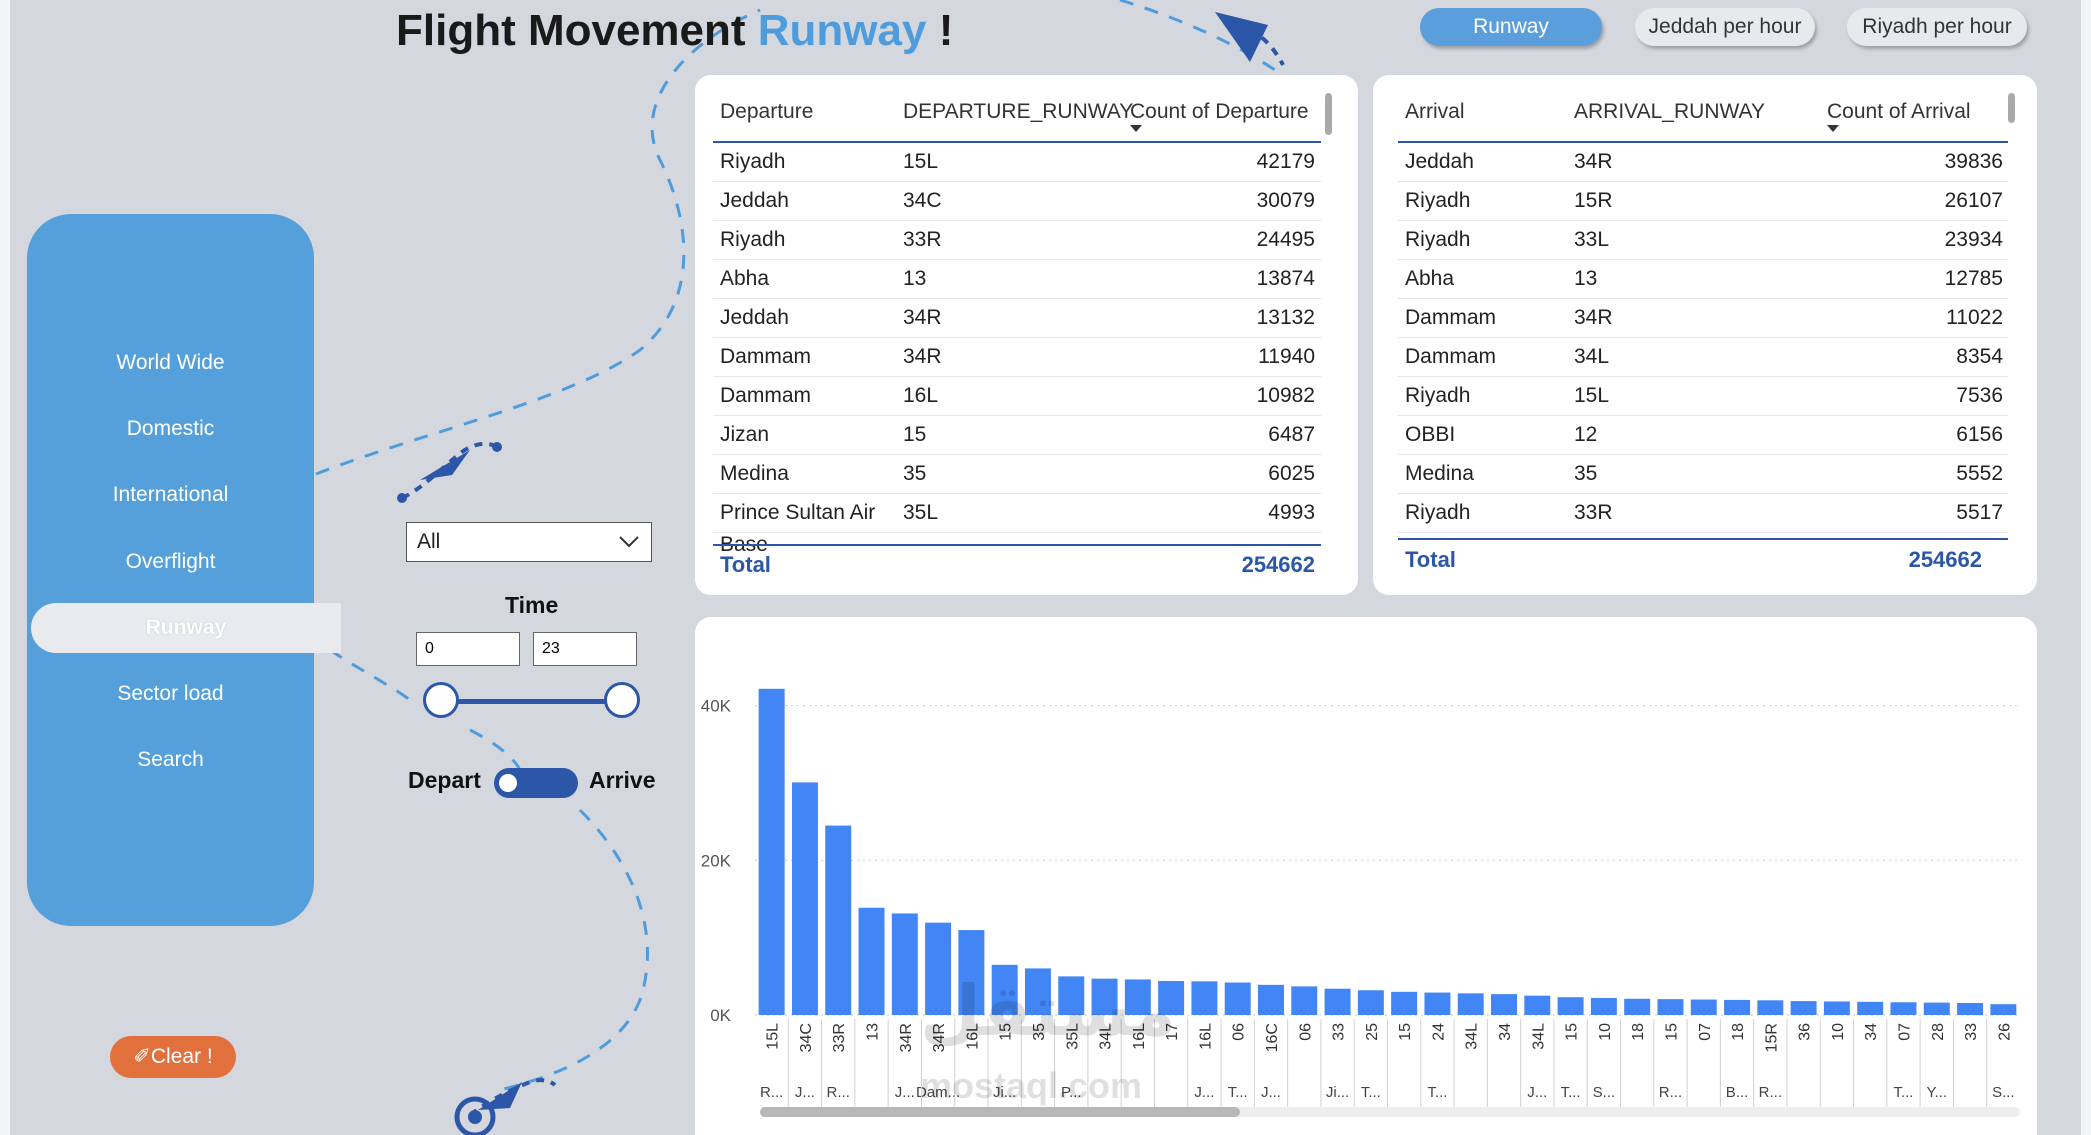 This screenshot has height=1135, width=2091. I want to click on time-slider-max-handle, so click(622, 700).